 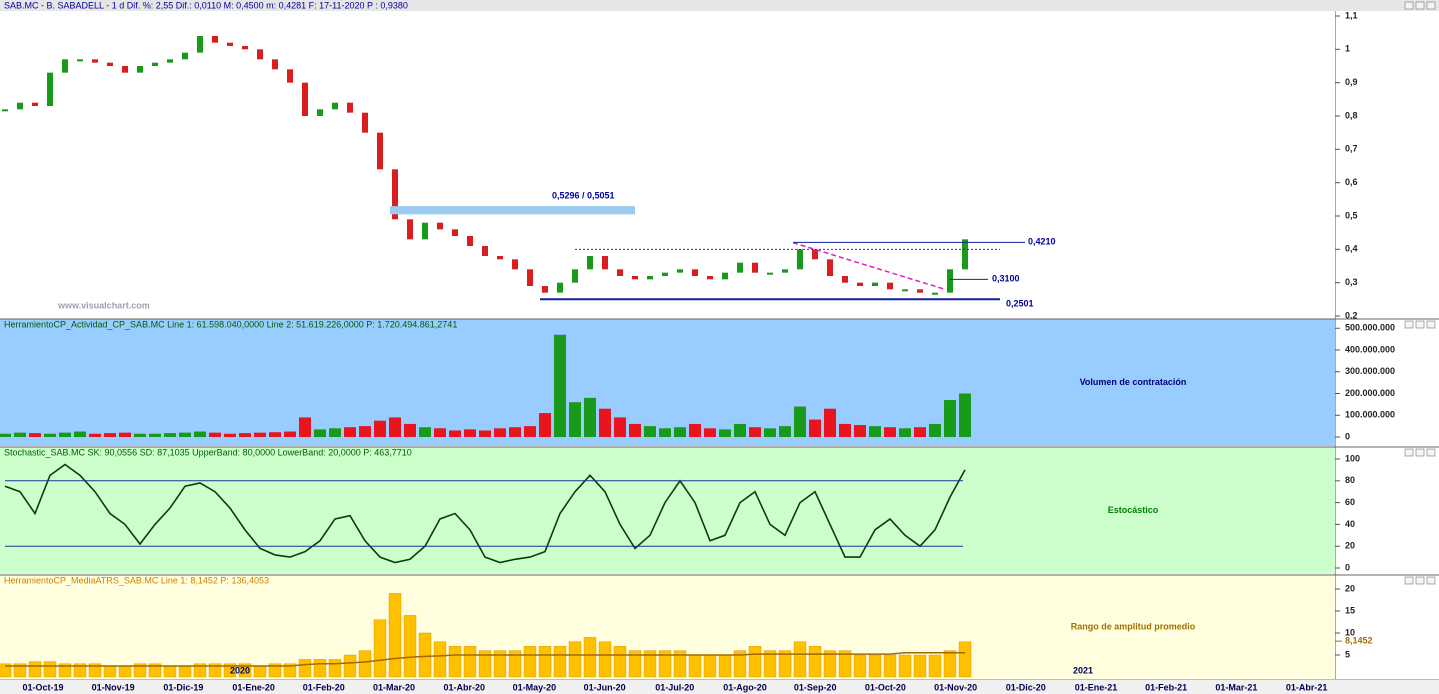 What do you see at coordinates (1083, 670) in the screenshot?
I see `year-label: 2021` at bounding box center [1083, 670].